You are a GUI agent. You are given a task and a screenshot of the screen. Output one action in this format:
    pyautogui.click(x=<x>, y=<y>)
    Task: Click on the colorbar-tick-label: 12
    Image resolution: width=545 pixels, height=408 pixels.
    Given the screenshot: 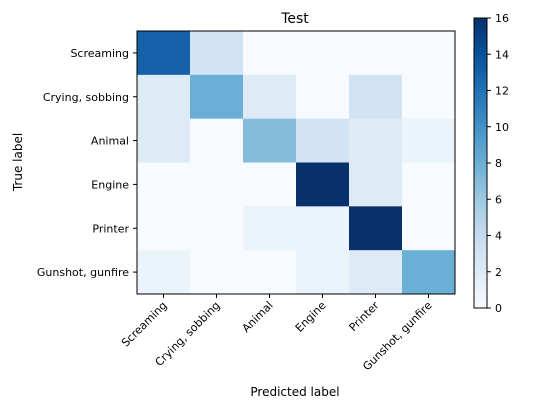 What is the action you would take?
    pyautogui.click(x=502, y=91)
    